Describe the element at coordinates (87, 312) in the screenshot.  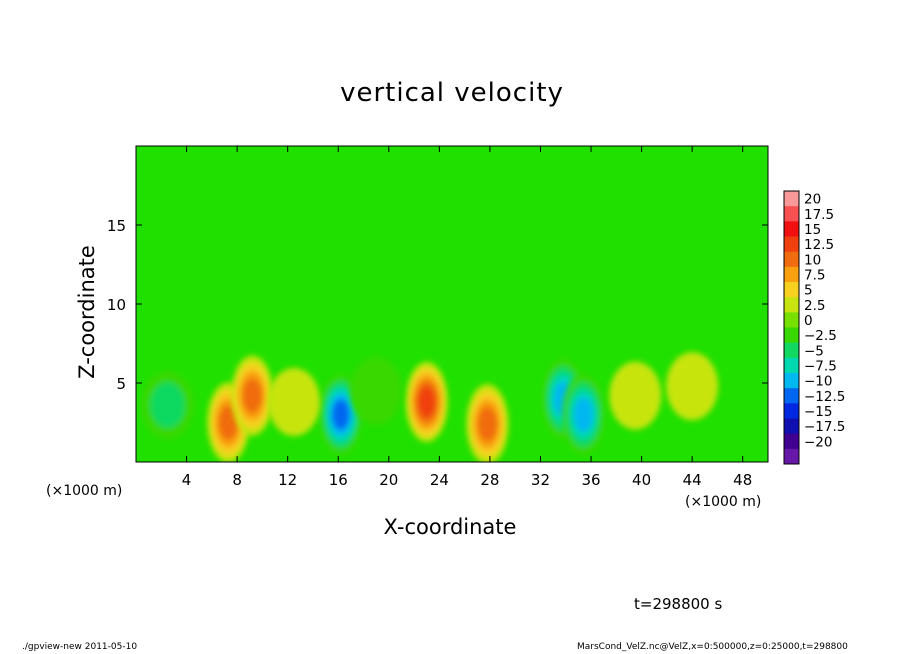
I see `y-axis-label: Z-coordinate` at that location.